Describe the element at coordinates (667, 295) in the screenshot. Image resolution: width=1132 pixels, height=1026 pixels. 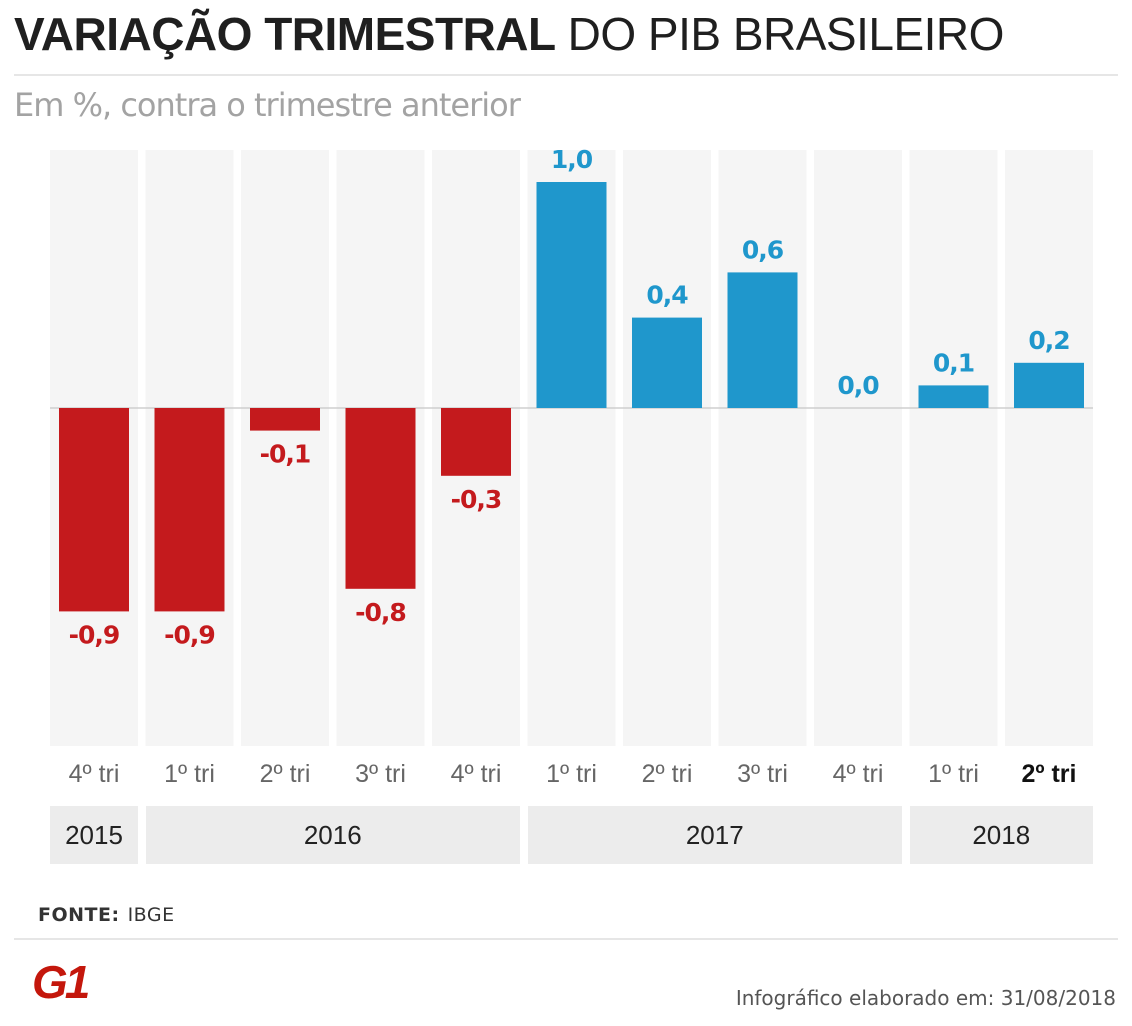
I see `value-label: 0,4` at that location.